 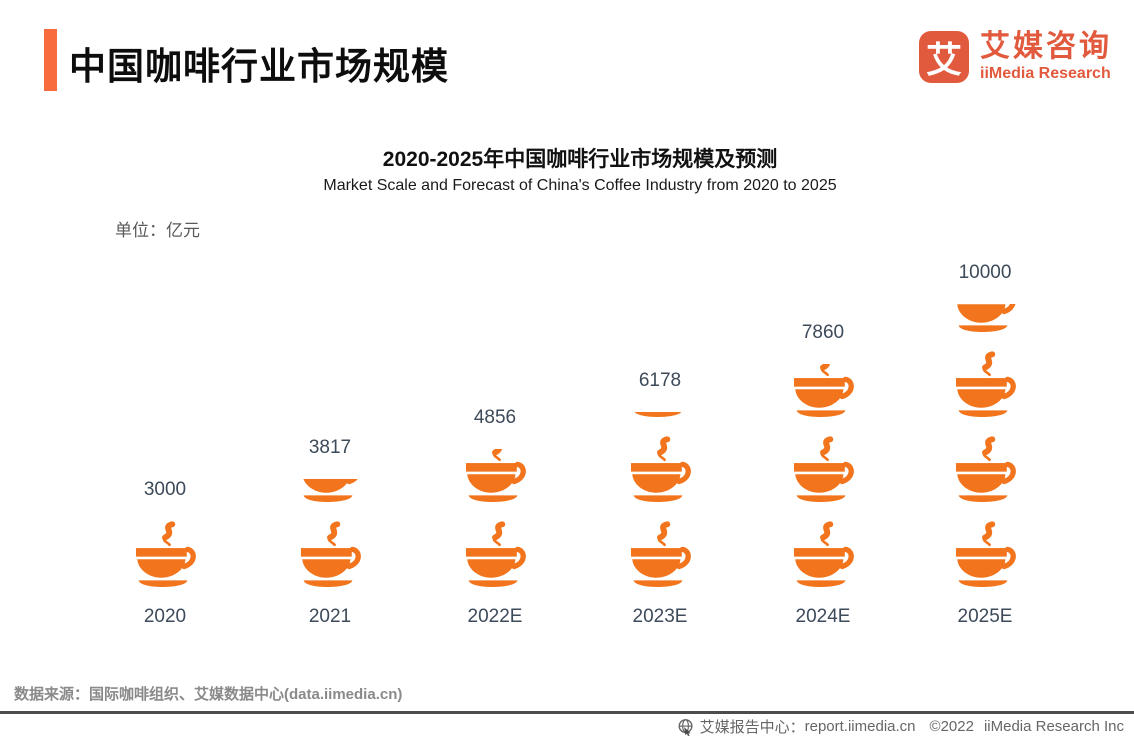 What do you see at coordinates (985, 272) in the screenshot?
I see `value-label: 10000` at bounding box center [985, 272].